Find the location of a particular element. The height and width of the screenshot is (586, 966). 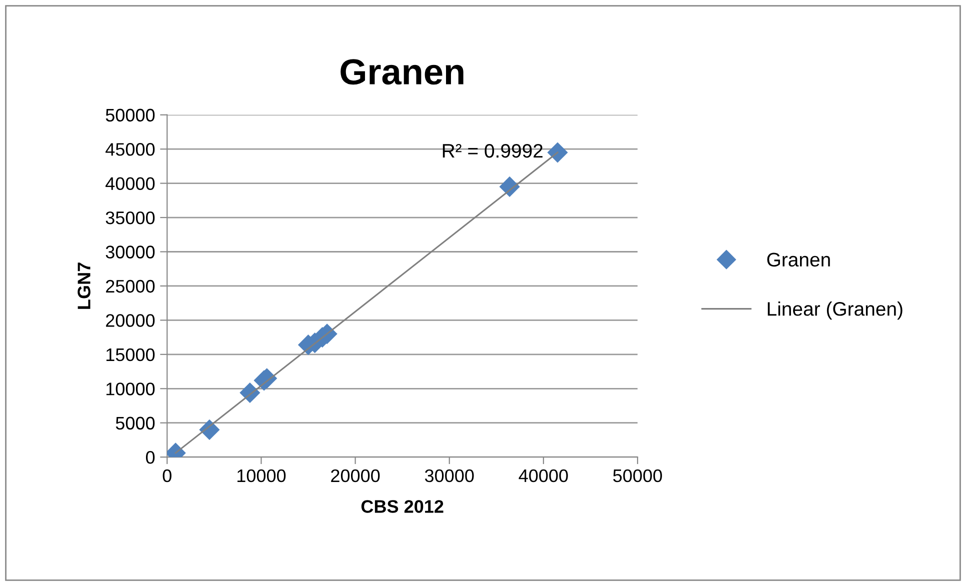

y-tick-label: 5000 is located at coordinates (135, 423).